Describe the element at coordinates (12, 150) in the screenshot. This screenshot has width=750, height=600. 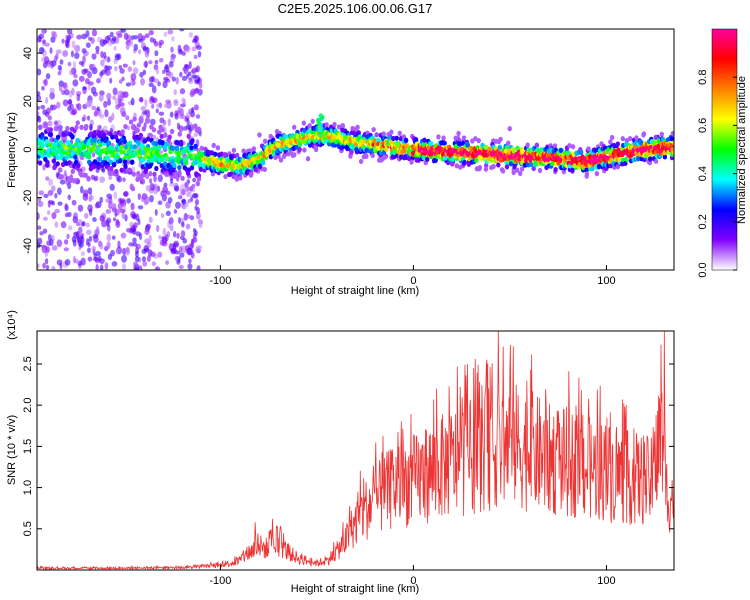
I see `spectrogram-ylabel: Frequency (Hz)` at that location.